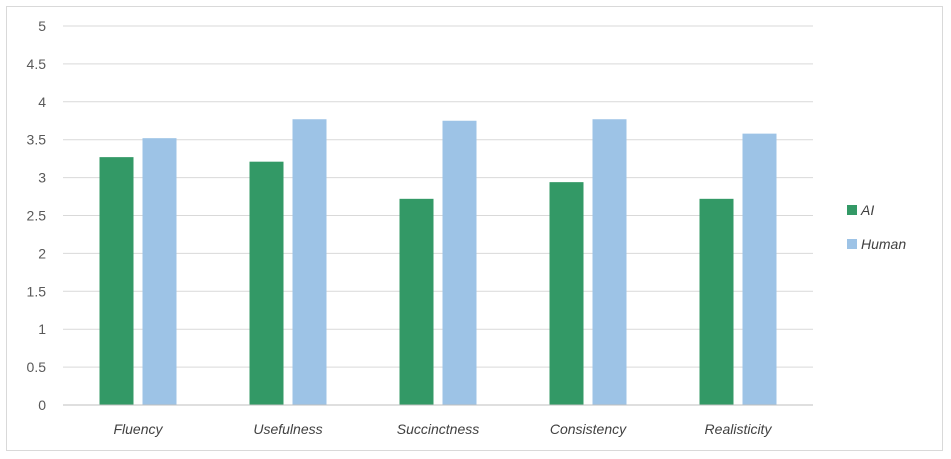  Describe the element at coordinates (416, 301) in the screenshot. I see `bar-ai-succinctness` at that location.